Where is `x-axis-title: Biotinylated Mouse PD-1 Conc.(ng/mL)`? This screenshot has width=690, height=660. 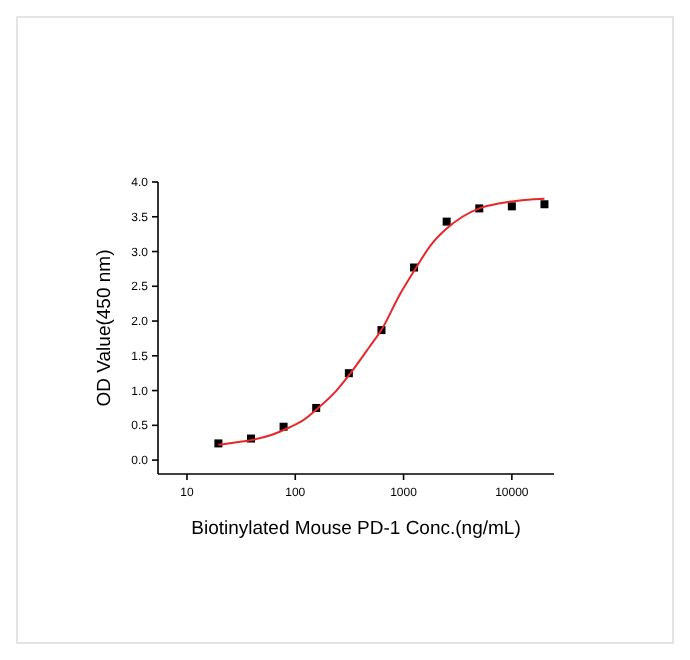
x-axis-title: Biotinylated Mouse PD-1 Conc.(ng/mL) is located at coordinates (356, 529).